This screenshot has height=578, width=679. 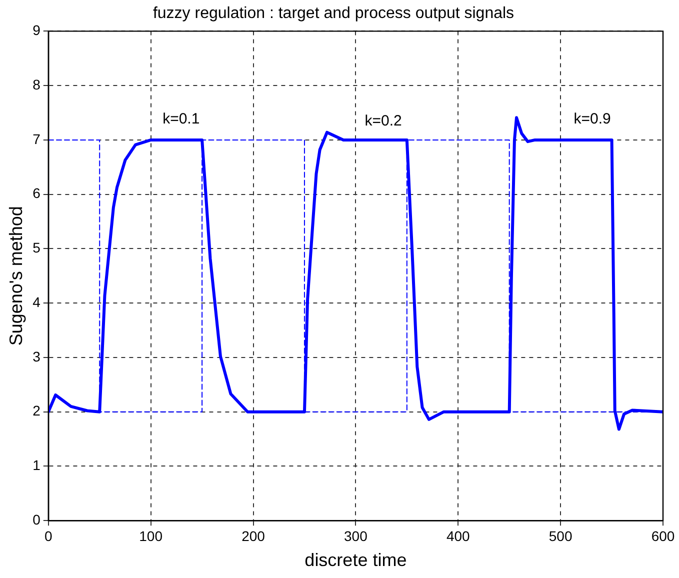 I want to click on y-axis-title: Sugeno's method, so click(x=16, y=276).